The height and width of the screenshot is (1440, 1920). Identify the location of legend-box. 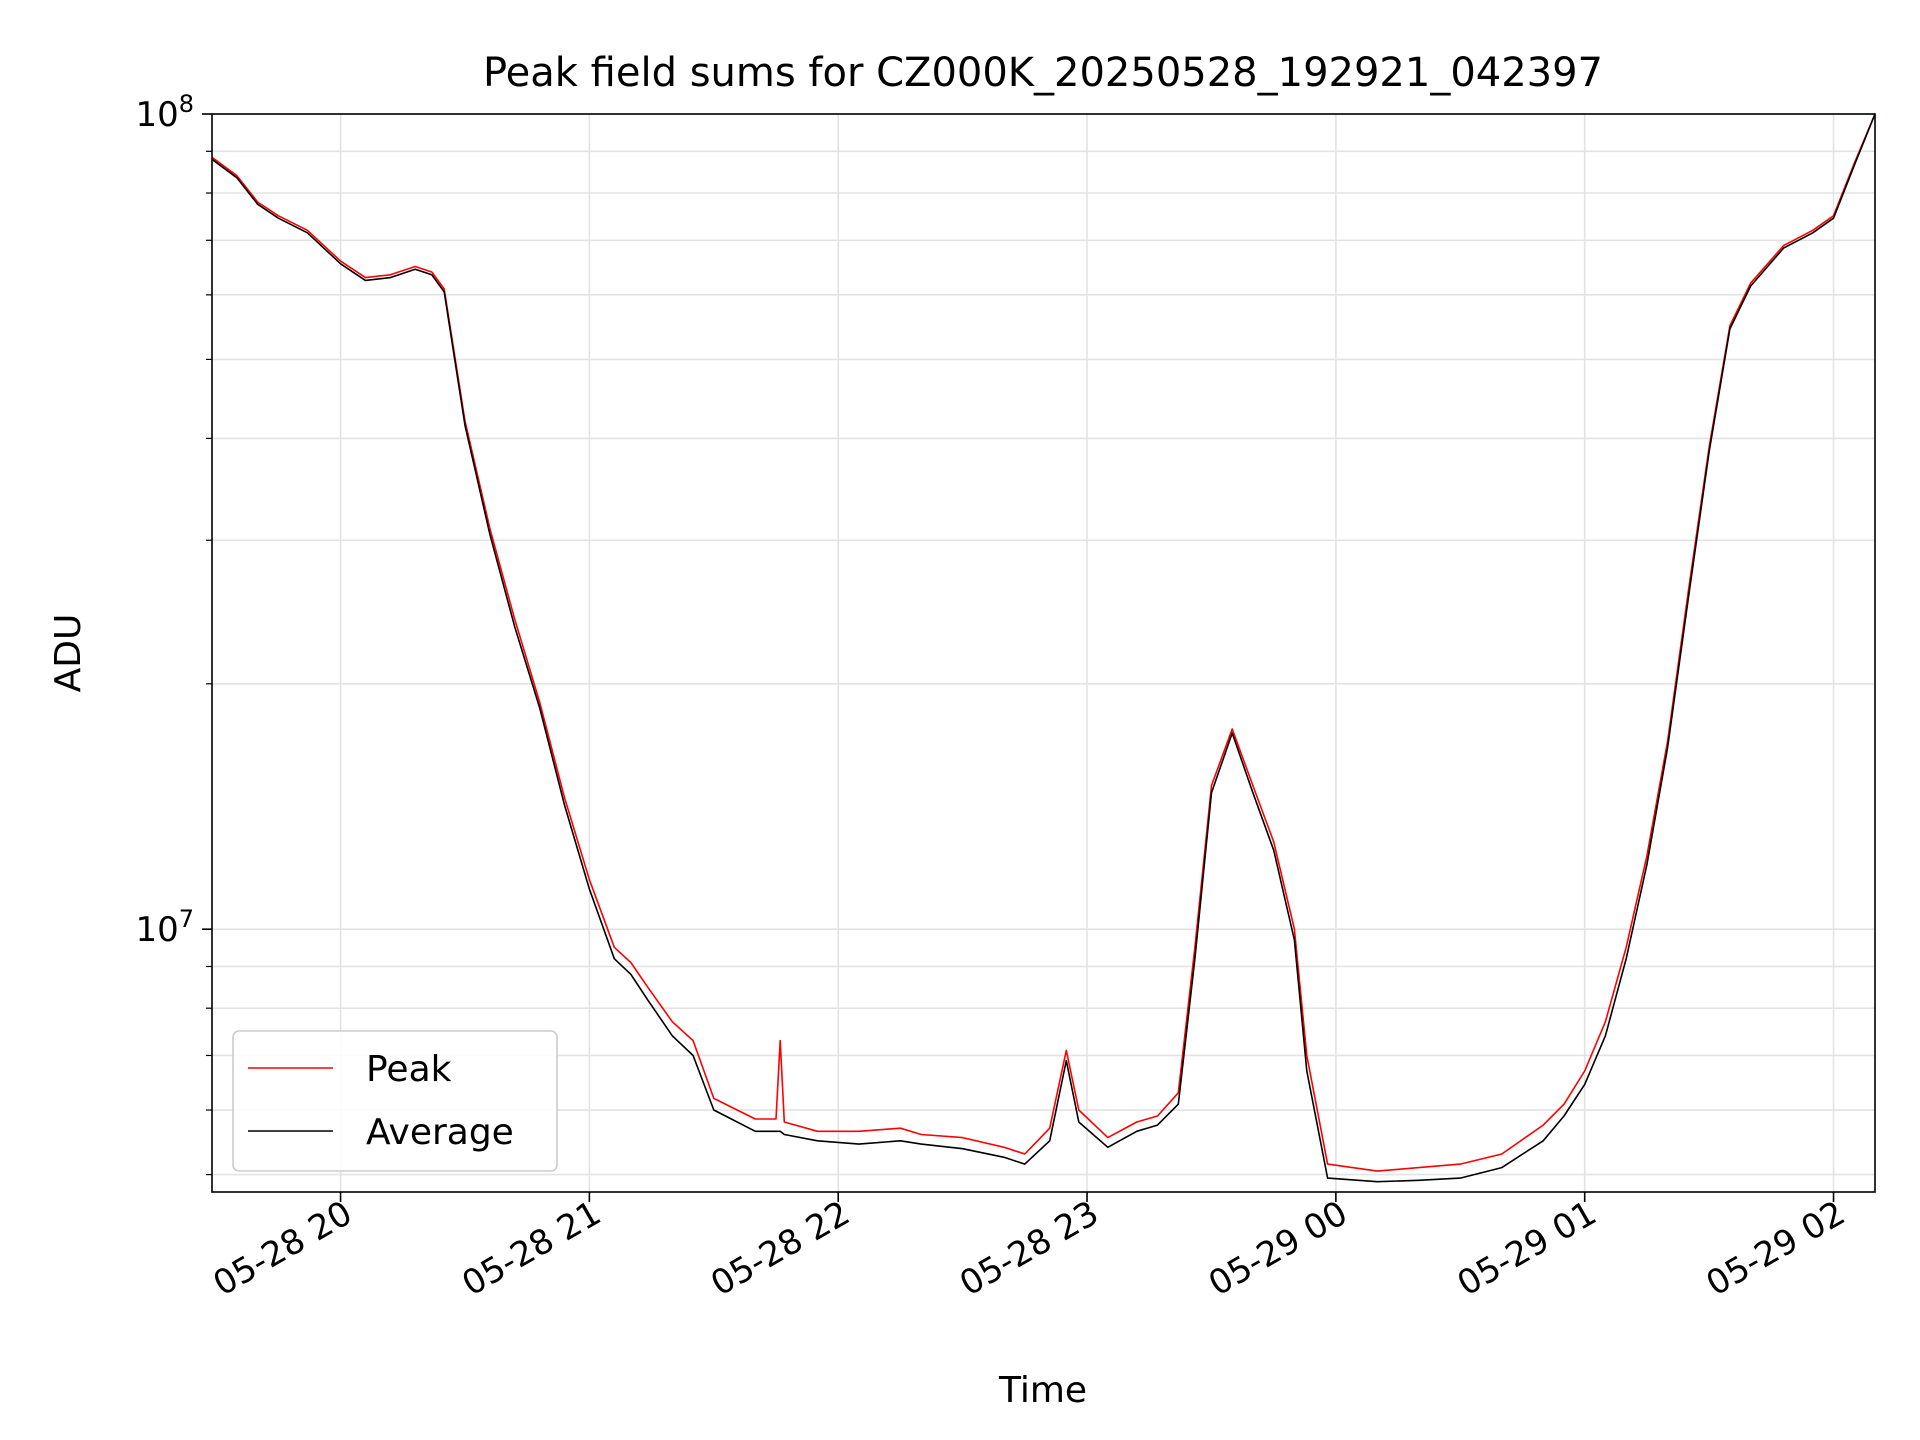
(395, 1101).